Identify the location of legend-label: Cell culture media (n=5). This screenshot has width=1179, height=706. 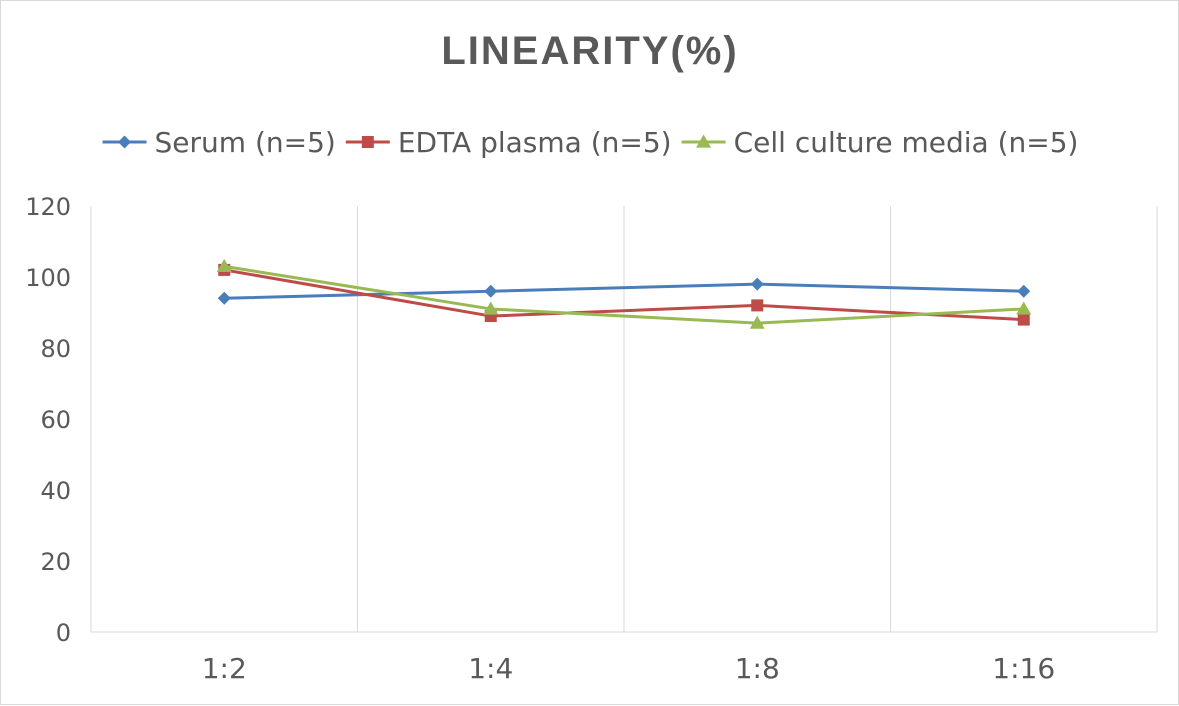
(906, 142).